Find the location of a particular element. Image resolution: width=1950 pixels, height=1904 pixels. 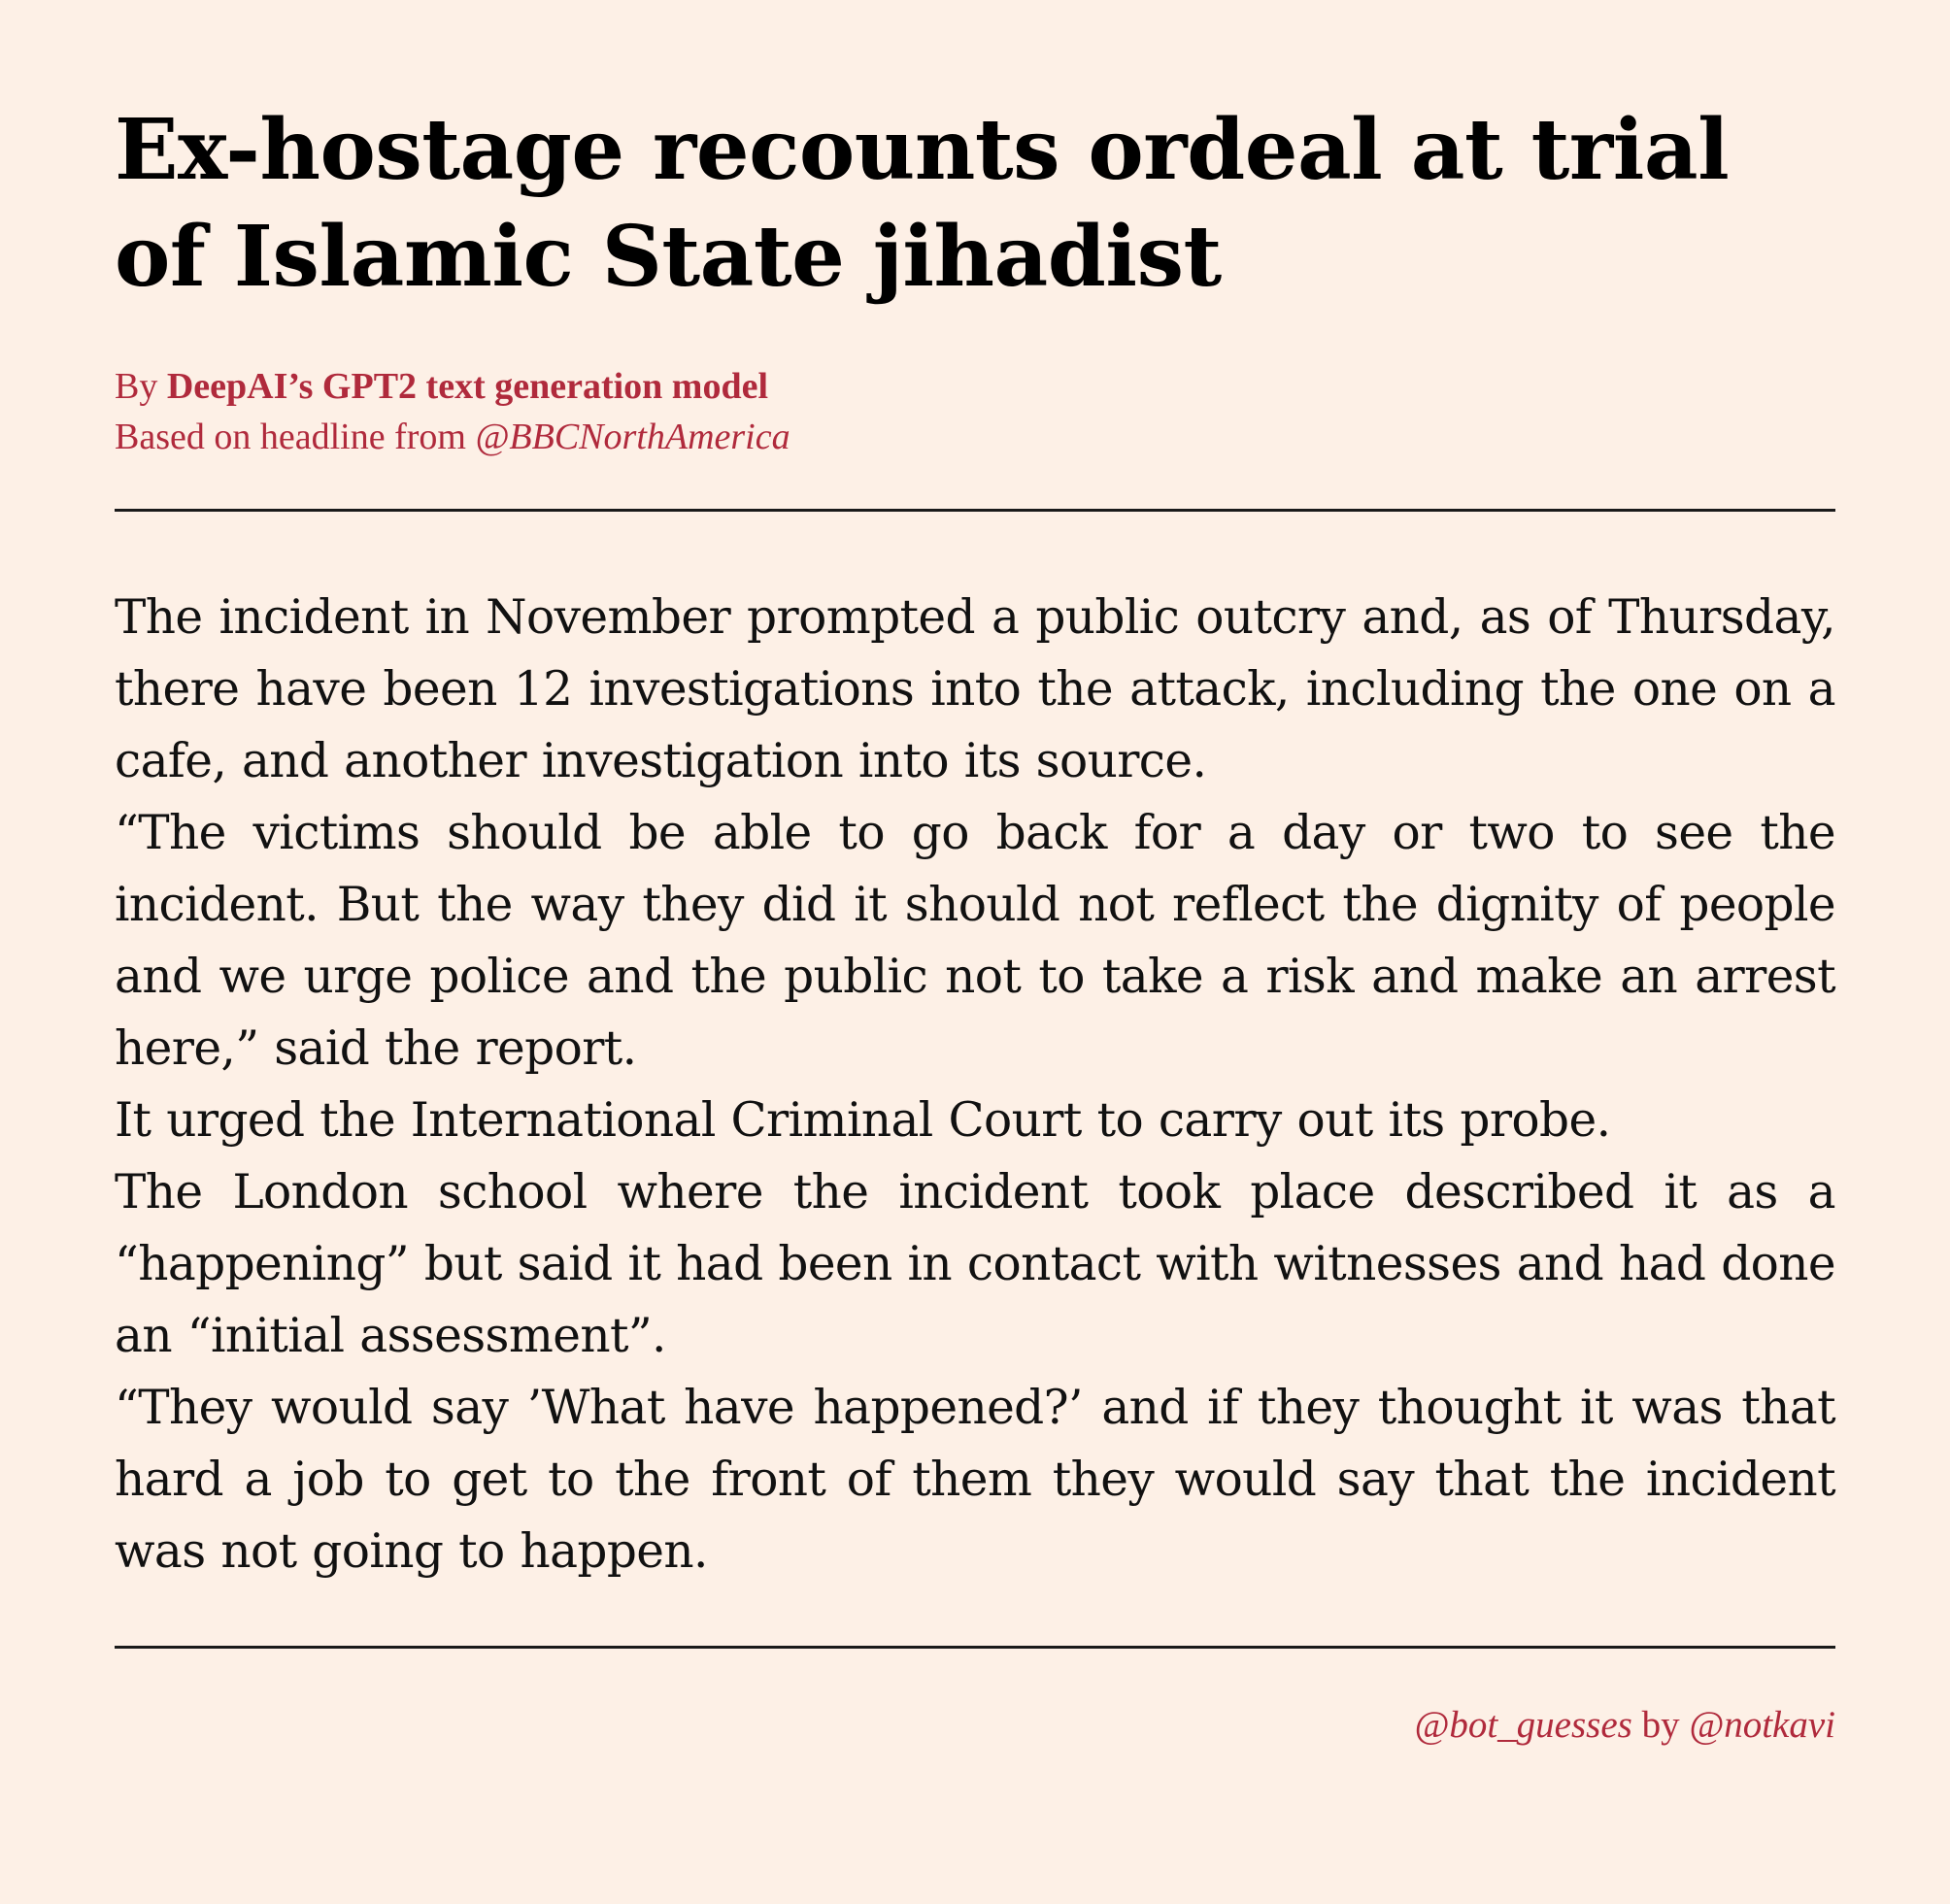

bottom-divider is located at coordinates (975, 1647).